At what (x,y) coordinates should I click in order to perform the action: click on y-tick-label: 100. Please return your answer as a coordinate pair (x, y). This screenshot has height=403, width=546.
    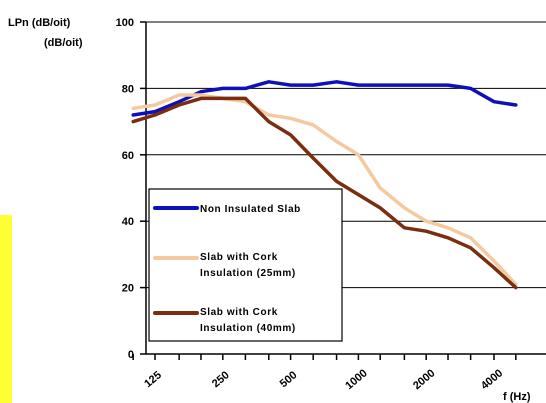
    Looking at the image, I should click on (125, 23).